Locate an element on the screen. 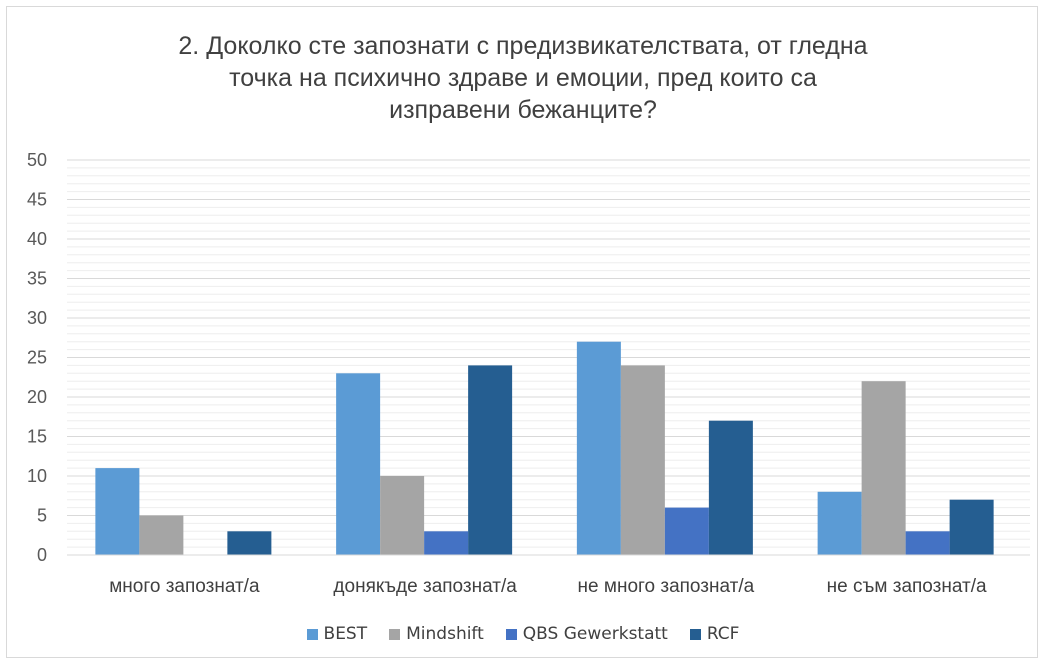  y-tick-label: 5 is located at coordinates (42, 516).